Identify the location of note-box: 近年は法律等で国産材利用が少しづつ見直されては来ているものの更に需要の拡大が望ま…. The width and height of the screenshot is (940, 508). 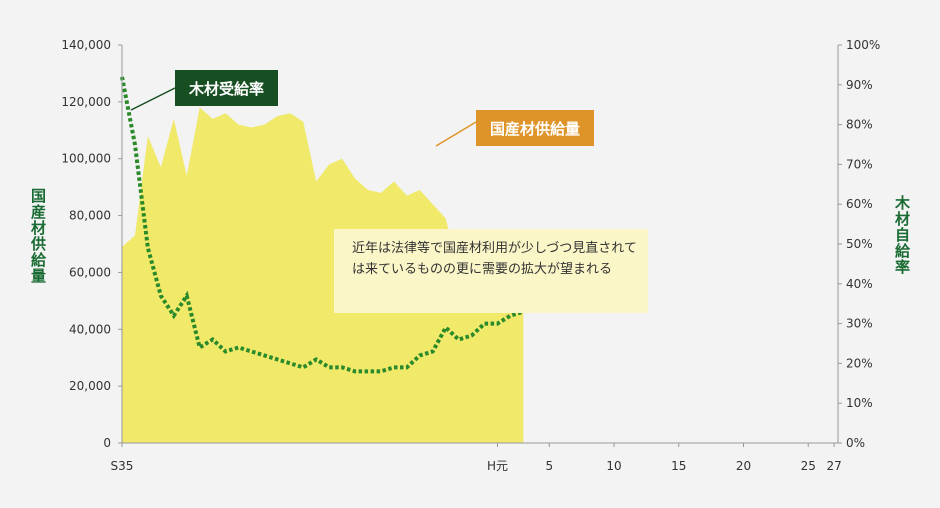
(491, 271).